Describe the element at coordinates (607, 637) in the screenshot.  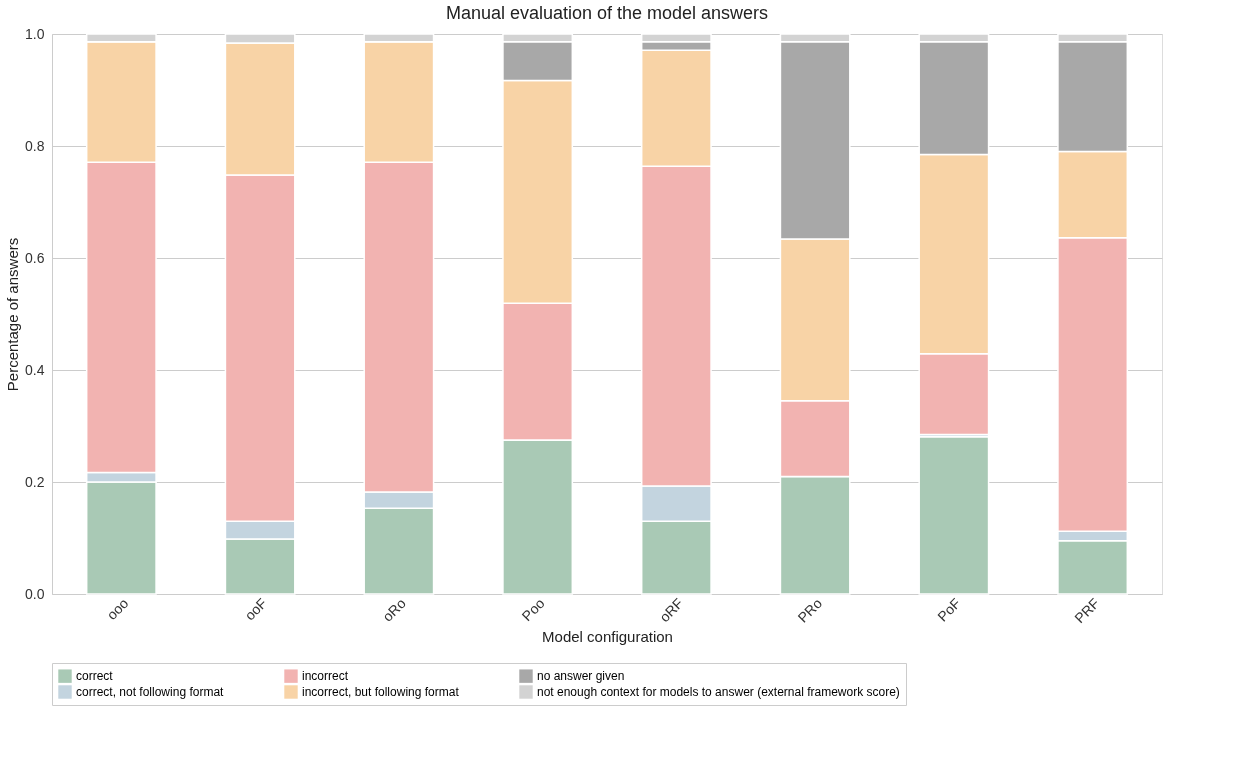
I see `x-axis-title: Model configuration` at that location.